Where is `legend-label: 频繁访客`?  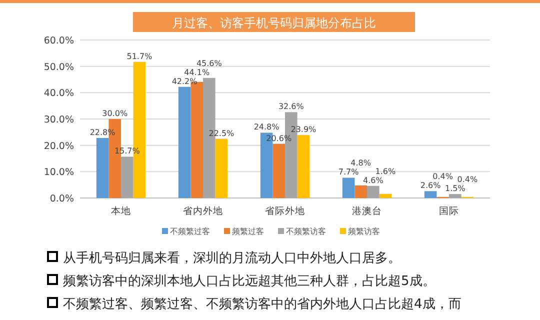
legend-label: 频繁访客 is located at coordinates (364, 231).